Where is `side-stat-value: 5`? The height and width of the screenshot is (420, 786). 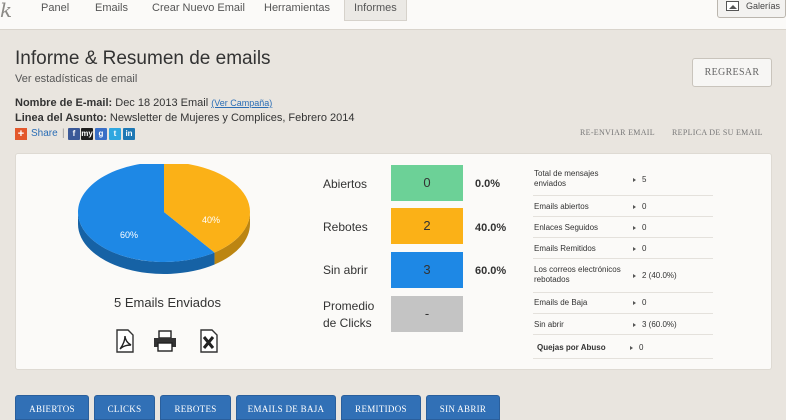 side-stat-value: 5 is located at coordinates (639, 180).